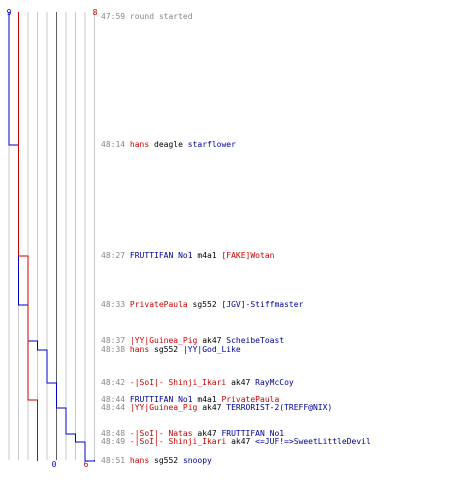 The height and width of the screenshot is (500, 450). What do you see at coordinates (161, 433) in the screenshot?
I see `event-killer: -|SoI|- Natas` at bounding box center [161, 433].